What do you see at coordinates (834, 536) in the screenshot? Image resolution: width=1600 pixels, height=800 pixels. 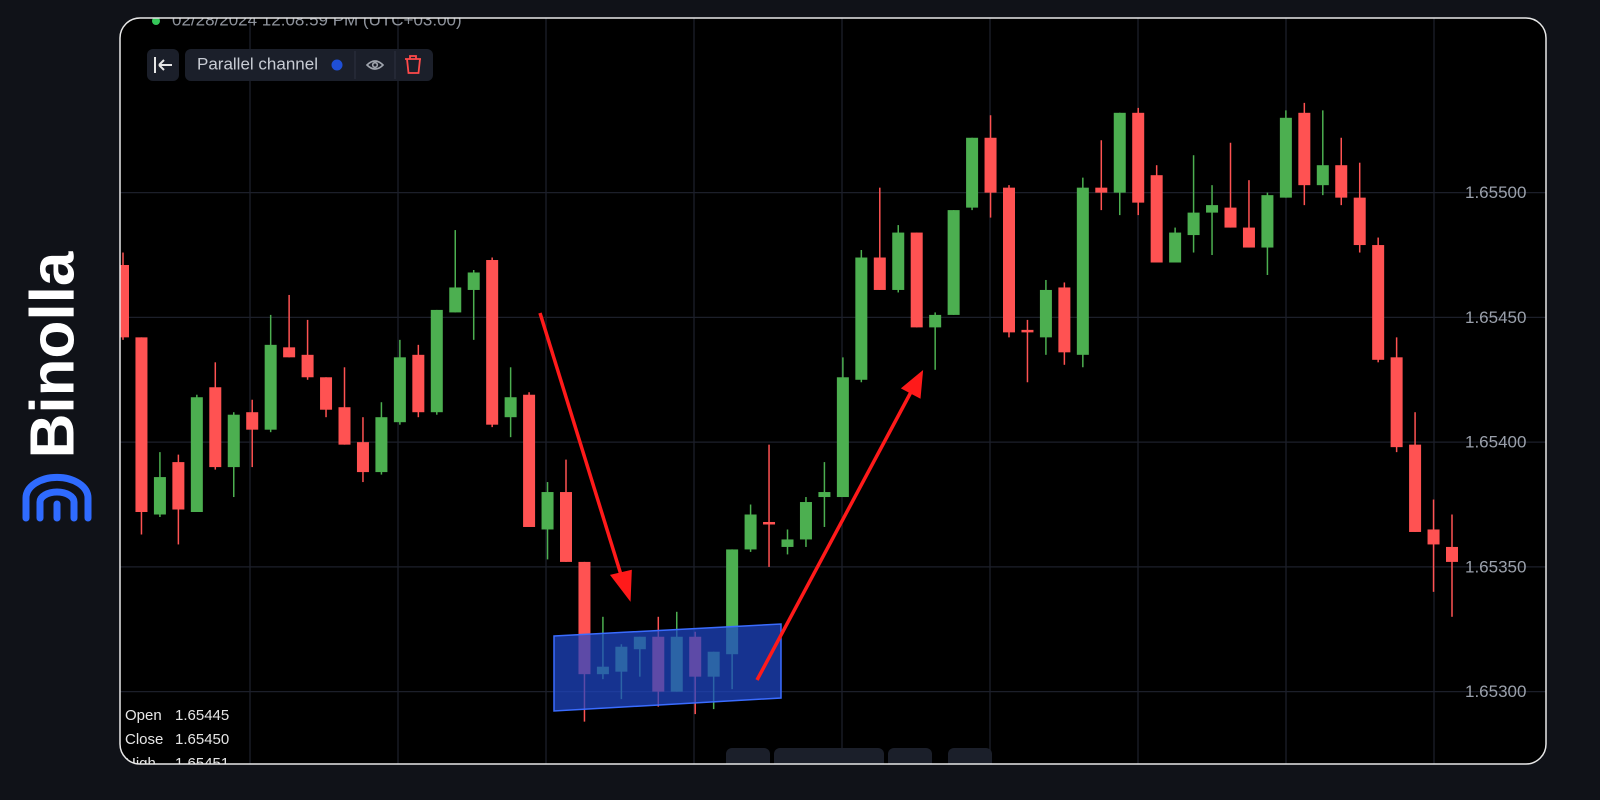 I see `arrow-up` at bounding box center [834, 536].